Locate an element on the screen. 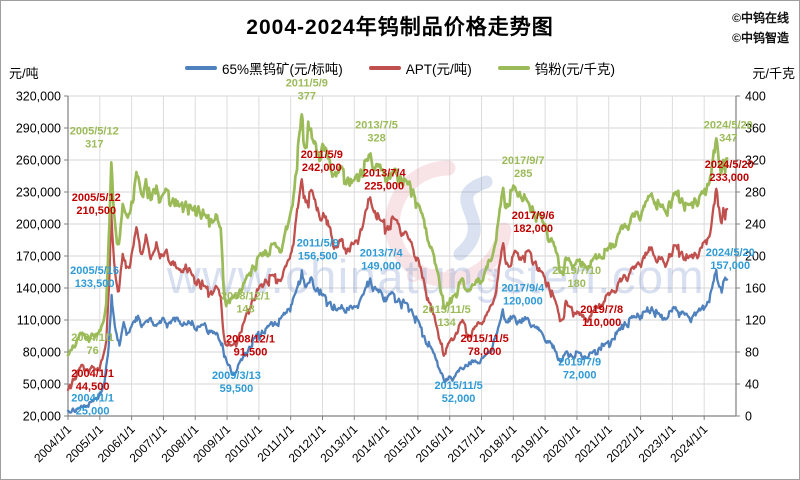  legend-item-black-tungsten-ore: 65%黑钨矿(元/标吨) is located at coordinates (263, 68).